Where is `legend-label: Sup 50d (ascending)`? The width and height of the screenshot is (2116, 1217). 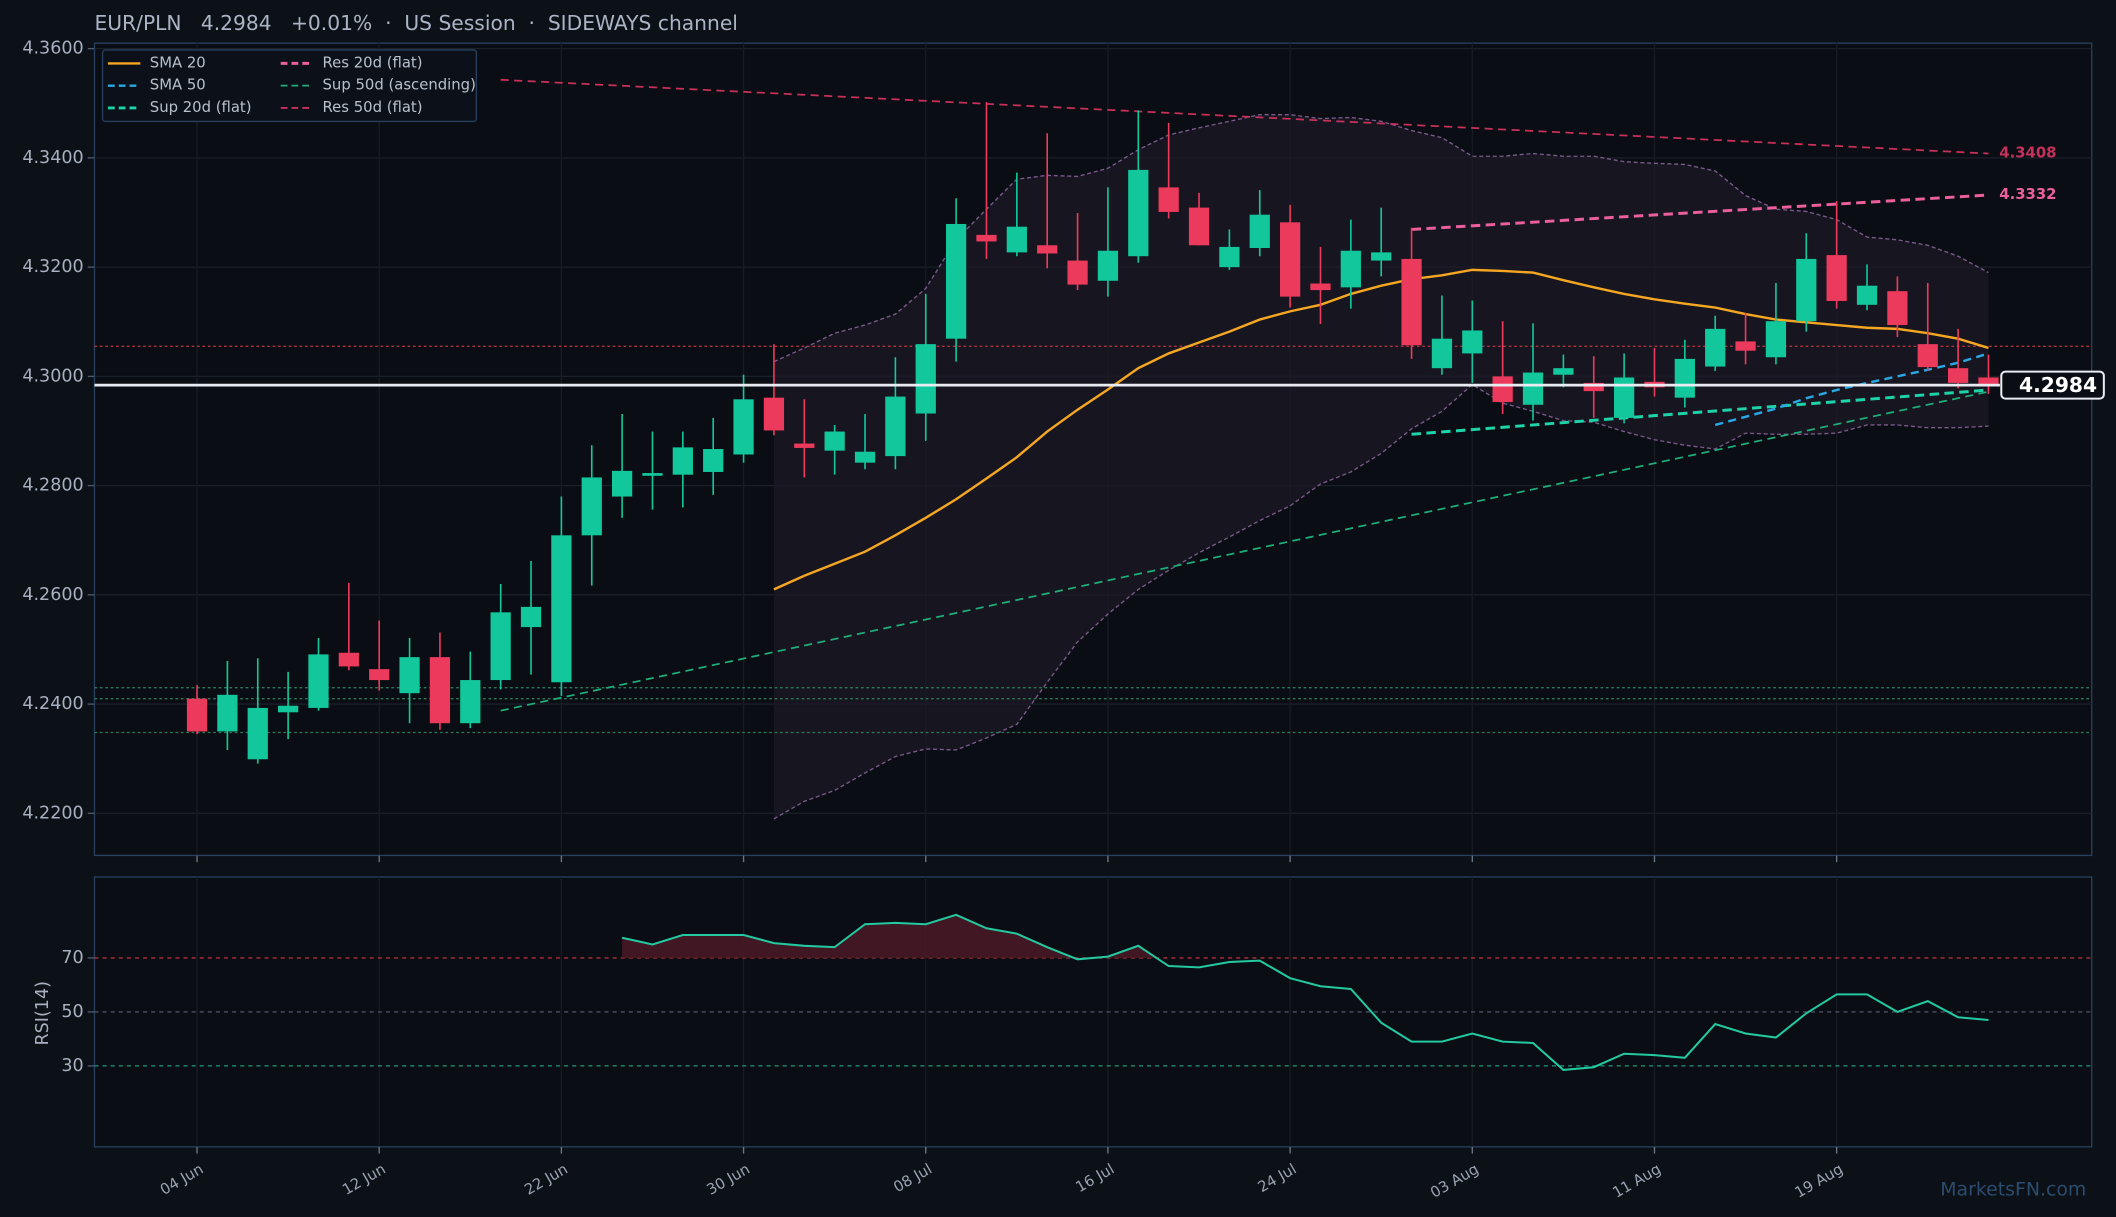
legend-label: Sup 50d (ascending) is located at coordinates (399, 85).